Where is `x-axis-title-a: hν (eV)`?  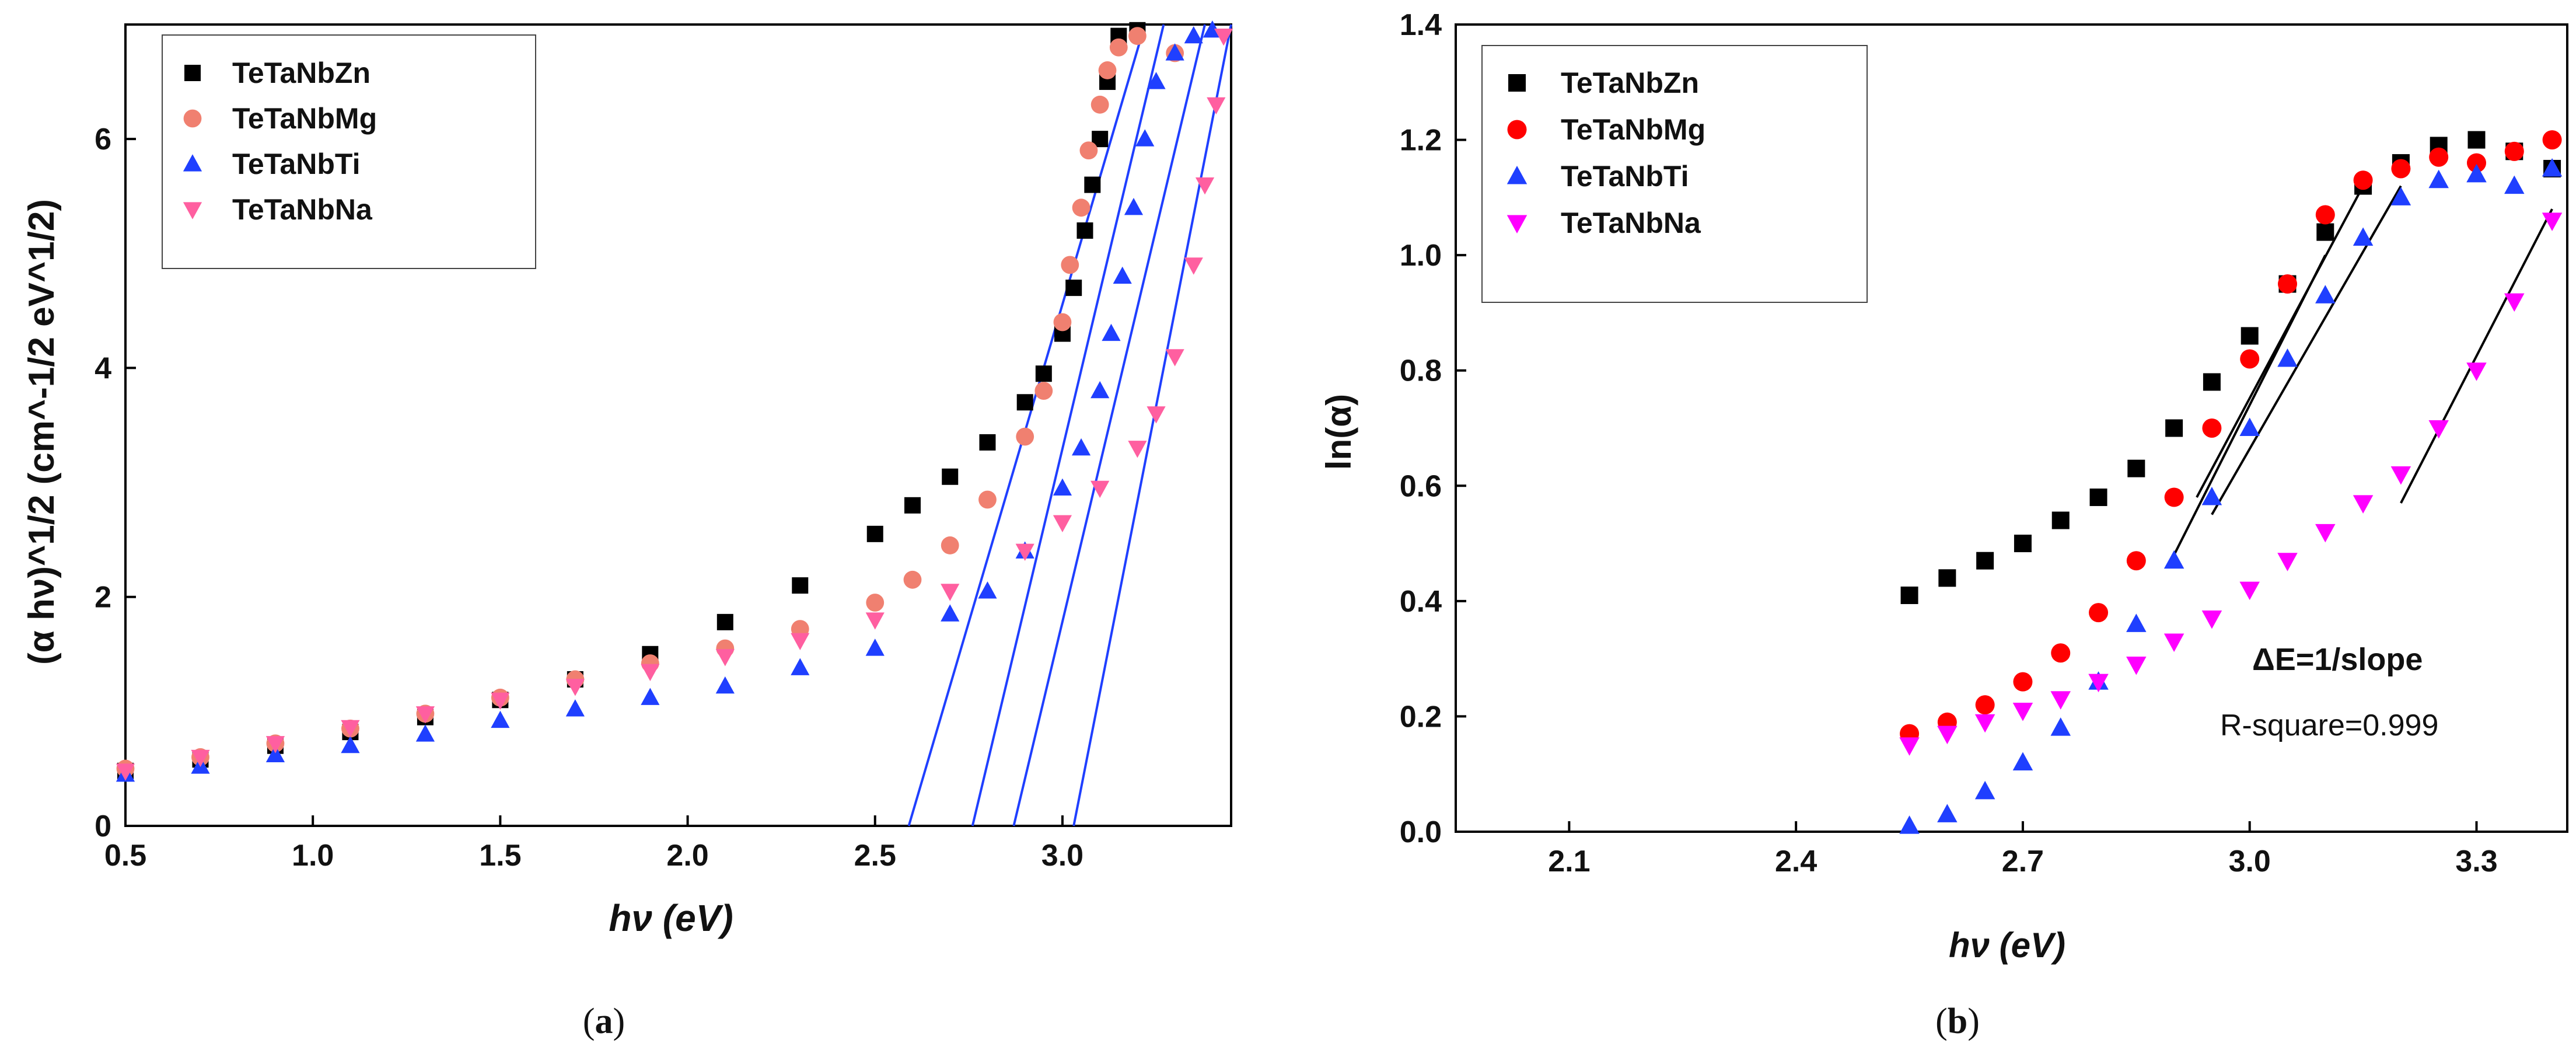 x-axis-title-a: hν (eV) is located at coordinates (671, 918).